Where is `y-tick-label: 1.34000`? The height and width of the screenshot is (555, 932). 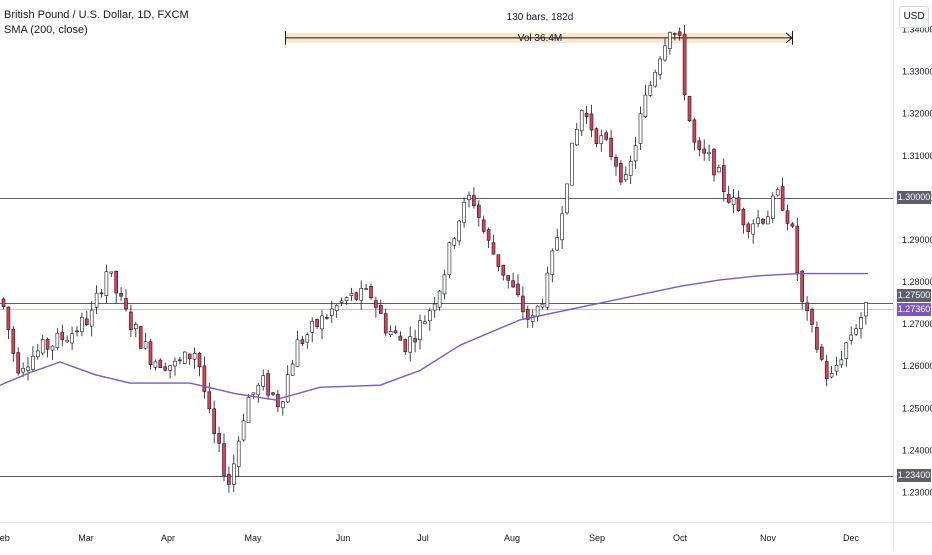 y-tick-label: 1.34000 is located at coordinates (917, 29).